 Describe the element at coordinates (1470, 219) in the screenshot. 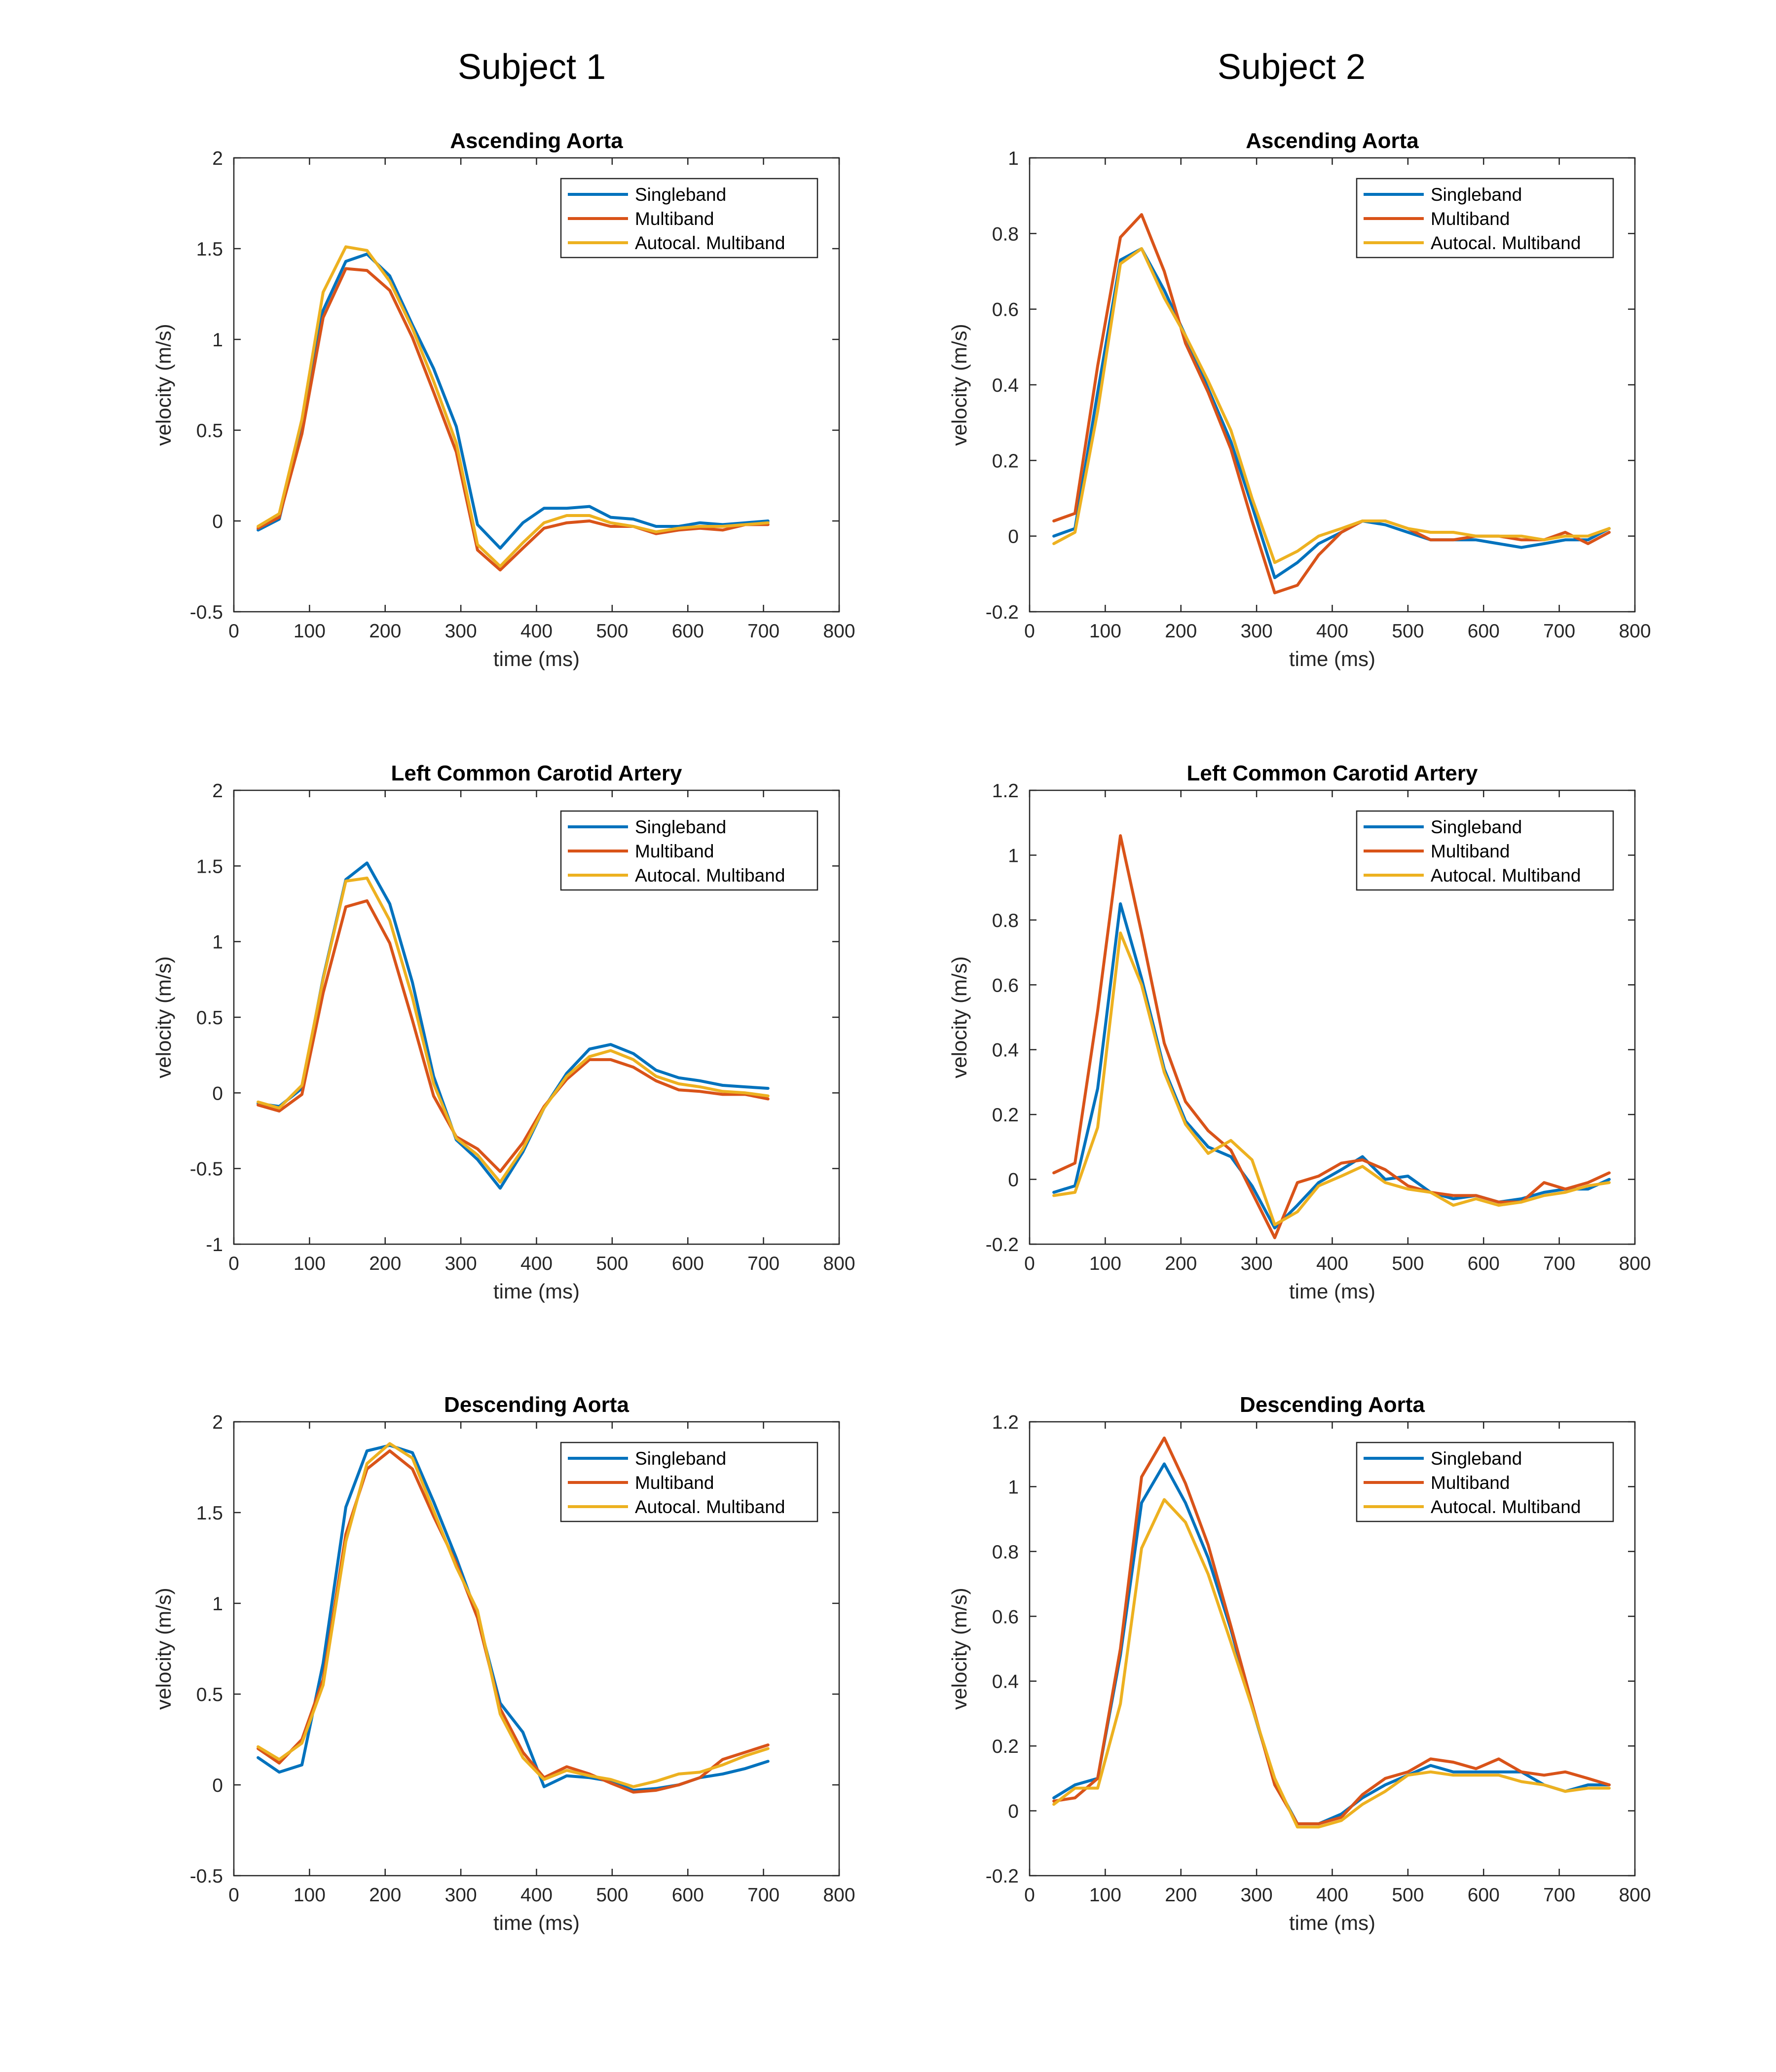

I see `chart-2-legend-label-multiband: Multiband` at that location.